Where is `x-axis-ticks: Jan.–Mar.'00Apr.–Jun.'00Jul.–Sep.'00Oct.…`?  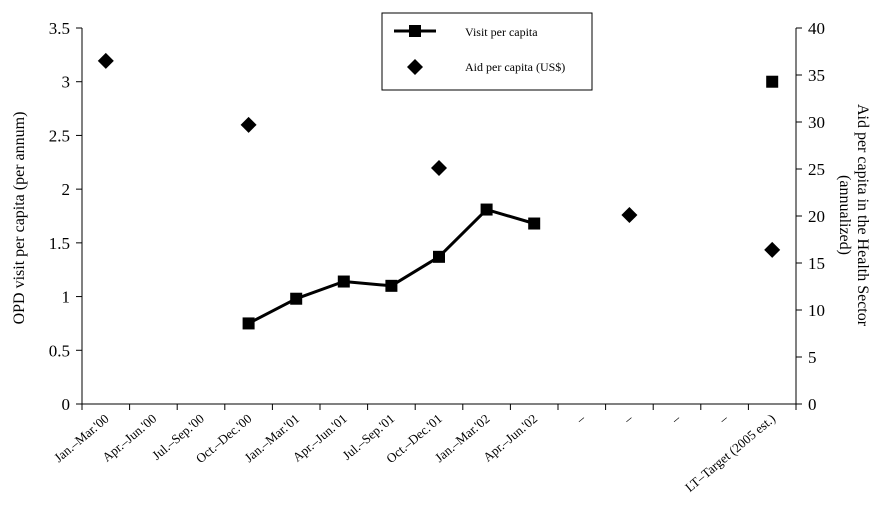
x-axis-ticks: Jan.–Mar.'00Apr.–Jun.'00Jul.–Sep.'00Oct.… is located at coordinates (424, 449).